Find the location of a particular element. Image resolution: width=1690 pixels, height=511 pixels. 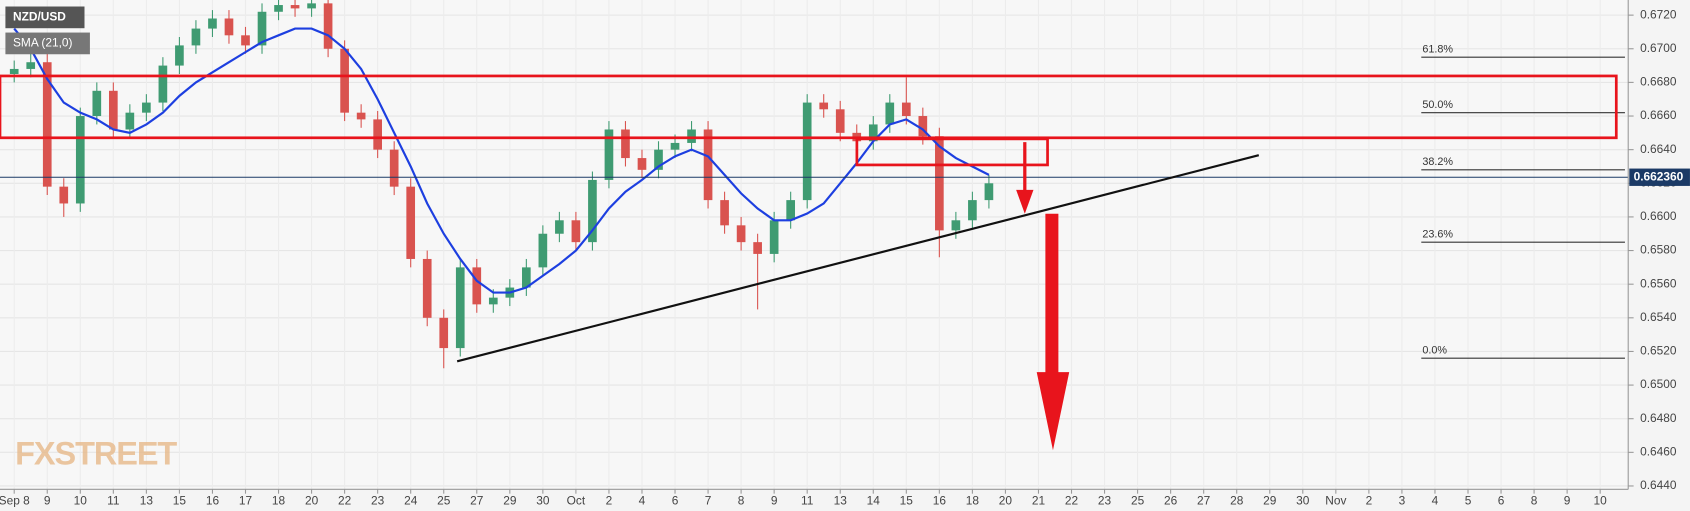

y-tick-label: 0.6600 is located at coordinates (1658, 216).